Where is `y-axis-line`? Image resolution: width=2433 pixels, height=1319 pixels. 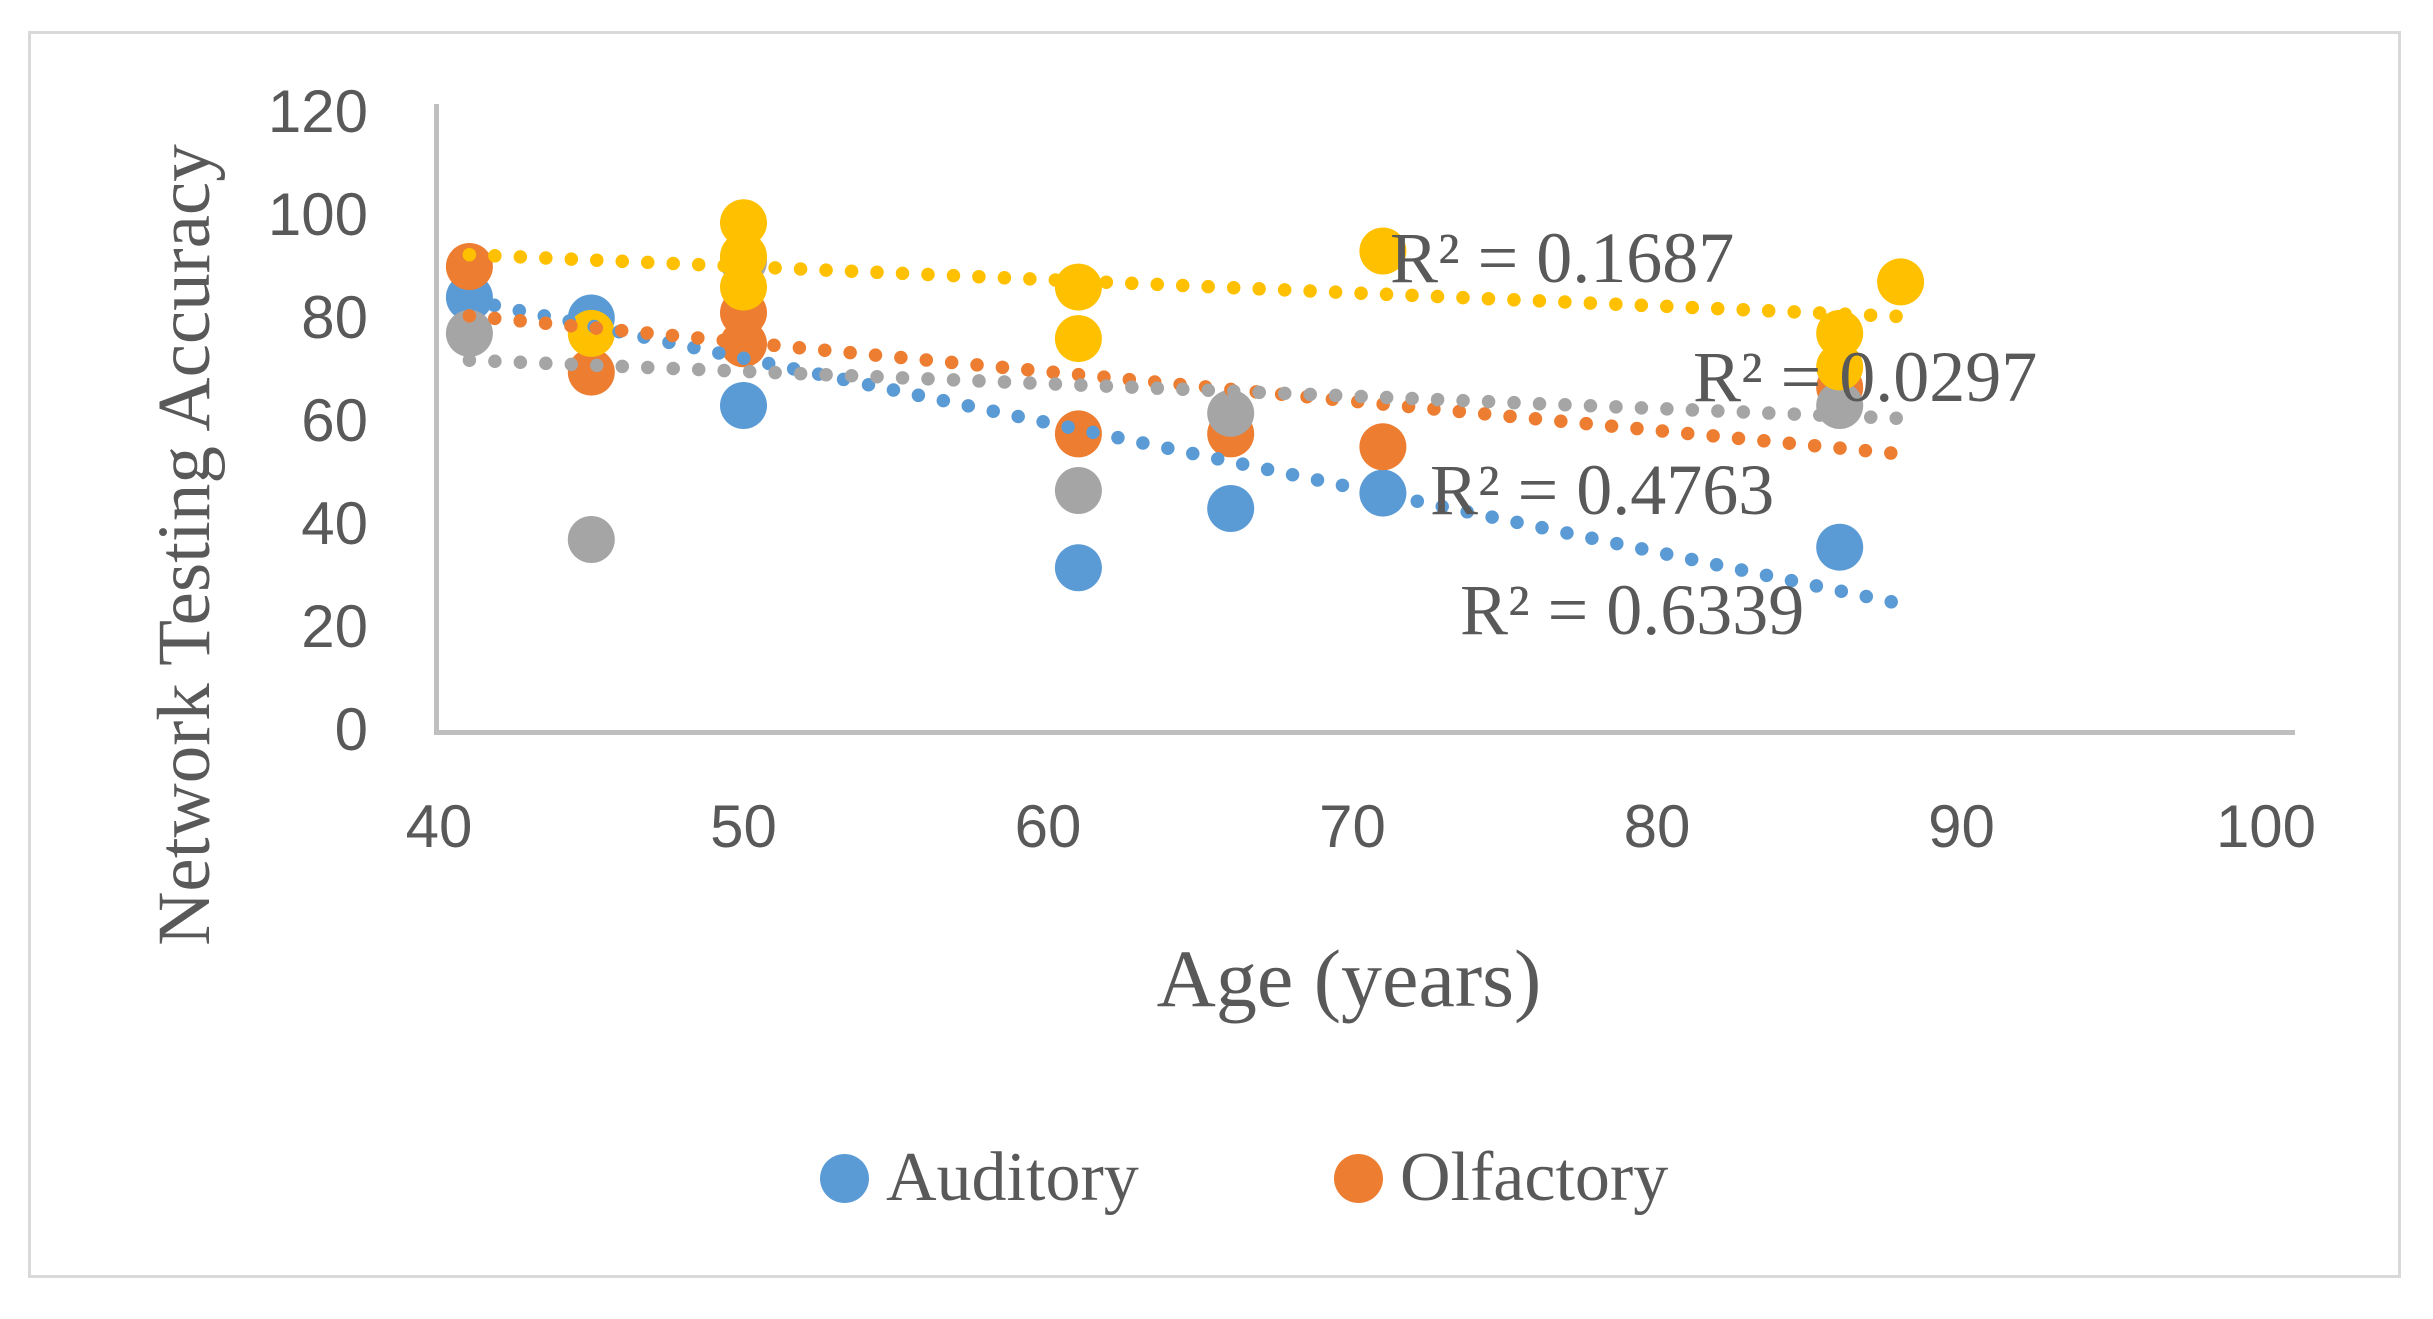 y-axis-line is located at coordinates (436, 419).